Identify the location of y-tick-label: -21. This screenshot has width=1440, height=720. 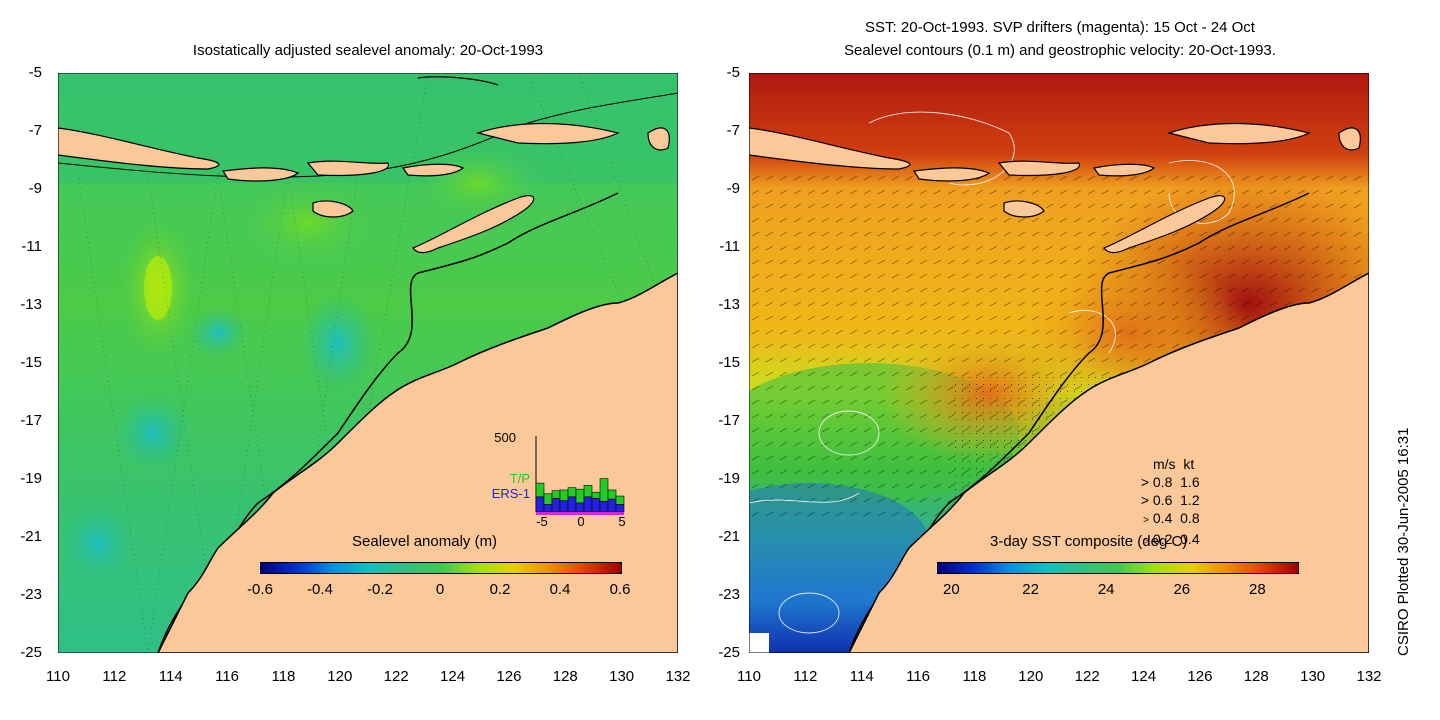
(729, 536).